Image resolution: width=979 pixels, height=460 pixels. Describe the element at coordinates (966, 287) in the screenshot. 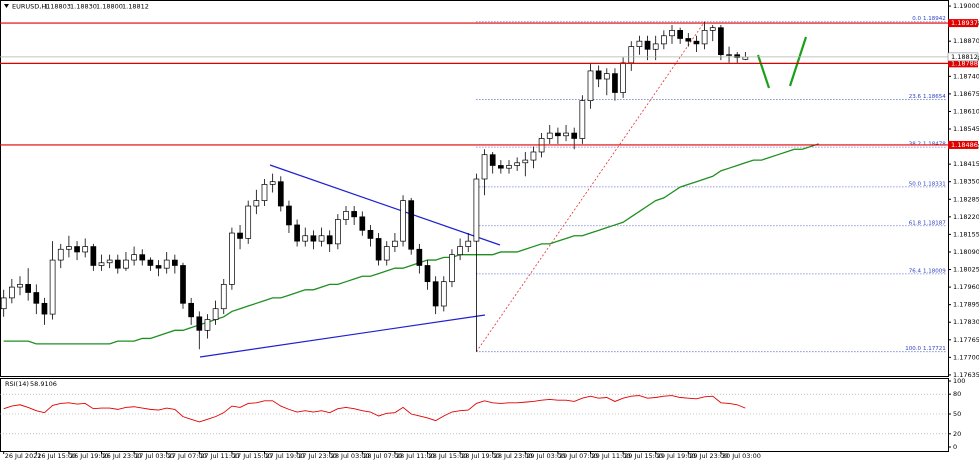

I see `y-tick-label: 1.17960` at that location.